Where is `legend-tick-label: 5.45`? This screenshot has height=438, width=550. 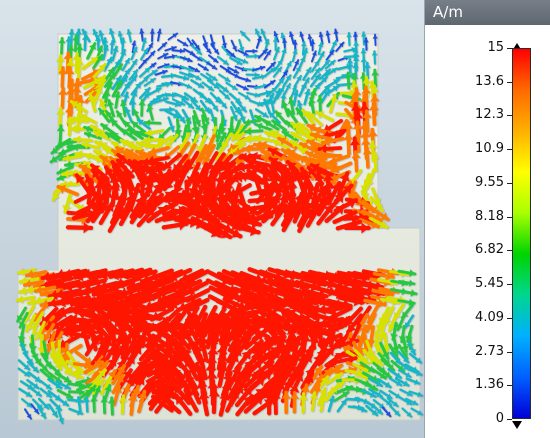
legend-tick-label: 5.45 is located at coordinates (489, 284).